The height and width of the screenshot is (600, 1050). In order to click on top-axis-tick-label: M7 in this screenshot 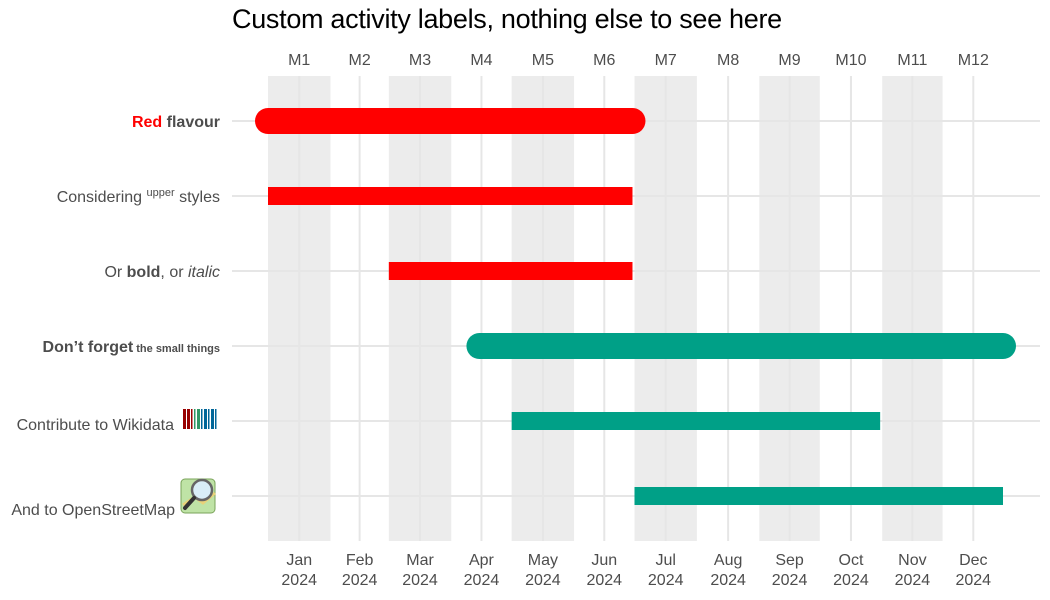, I will do `click(666, 60)`.